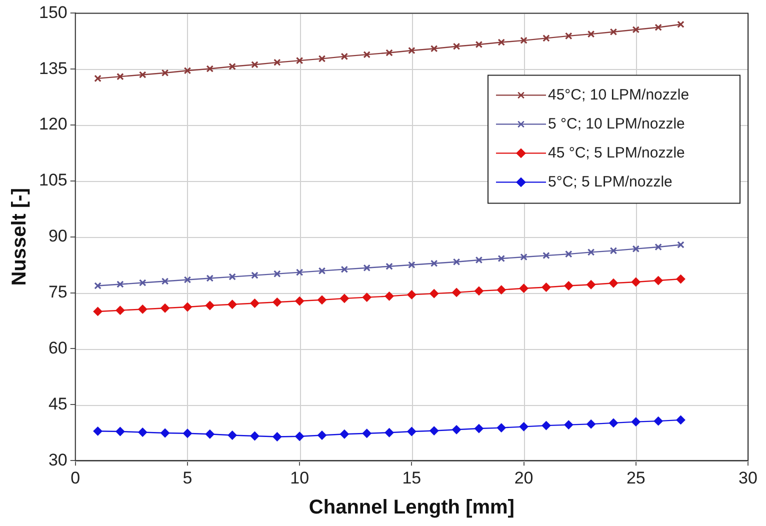 The image size is (766, 526). I want to click on x-tick-label: 10, so click(300, 478).